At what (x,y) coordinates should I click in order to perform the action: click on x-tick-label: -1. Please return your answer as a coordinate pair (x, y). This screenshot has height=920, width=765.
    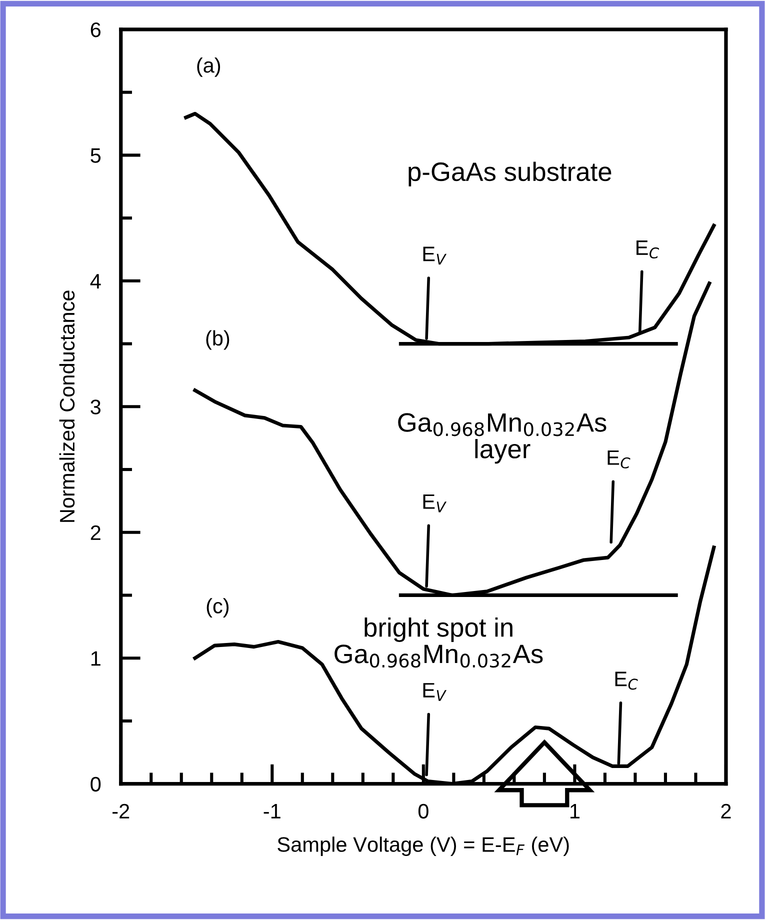
    Looking at the image, I should click on (272, 811).